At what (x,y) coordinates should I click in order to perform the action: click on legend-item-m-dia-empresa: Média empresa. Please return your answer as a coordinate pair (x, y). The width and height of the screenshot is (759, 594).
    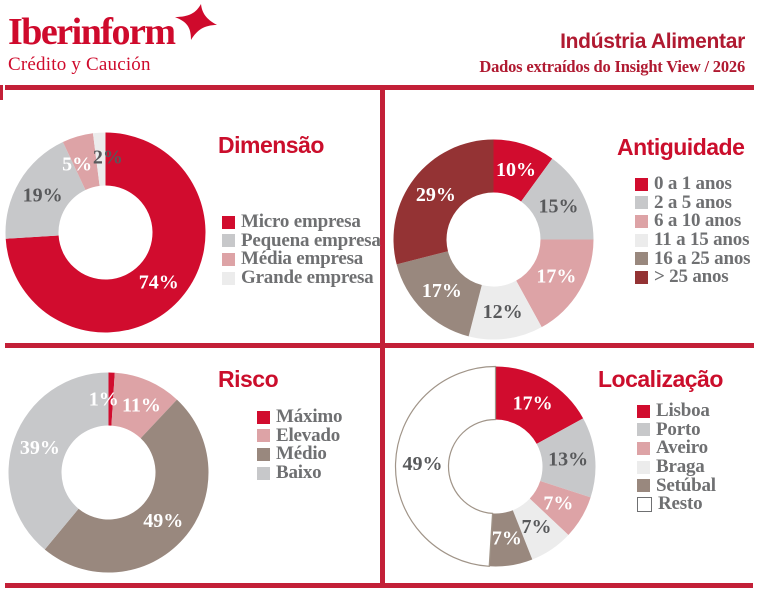
    Looking at the image, I should click on (301, 259).